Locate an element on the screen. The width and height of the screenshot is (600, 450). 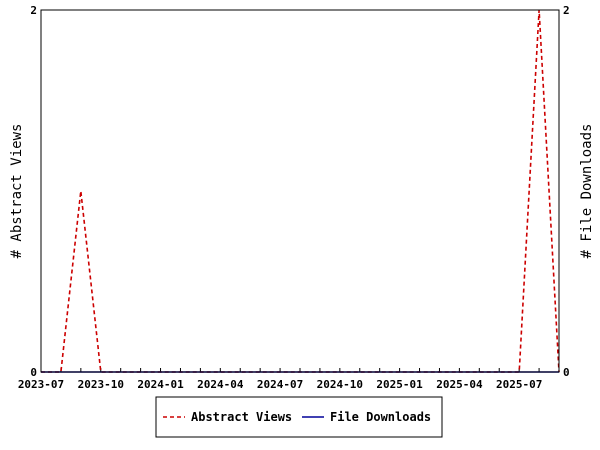
legend-label: File Downloads is located at coordinates (380, 417).